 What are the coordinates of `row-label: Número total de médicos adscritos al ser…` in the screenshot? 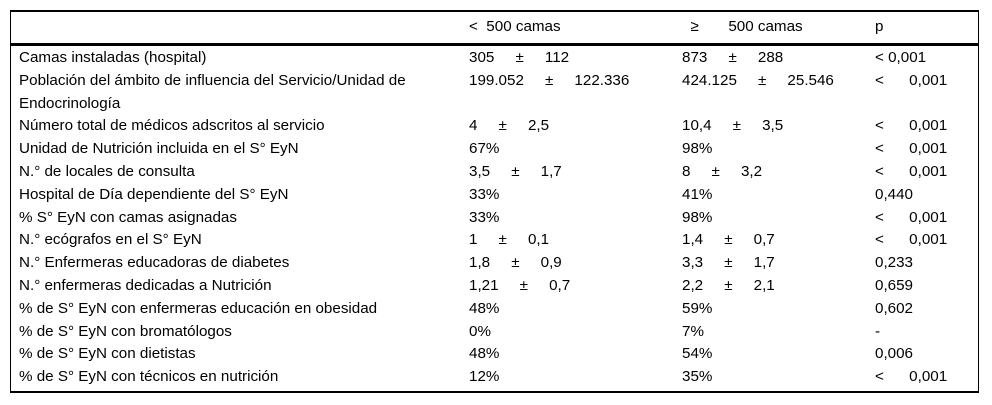 It's located at (240, 126).